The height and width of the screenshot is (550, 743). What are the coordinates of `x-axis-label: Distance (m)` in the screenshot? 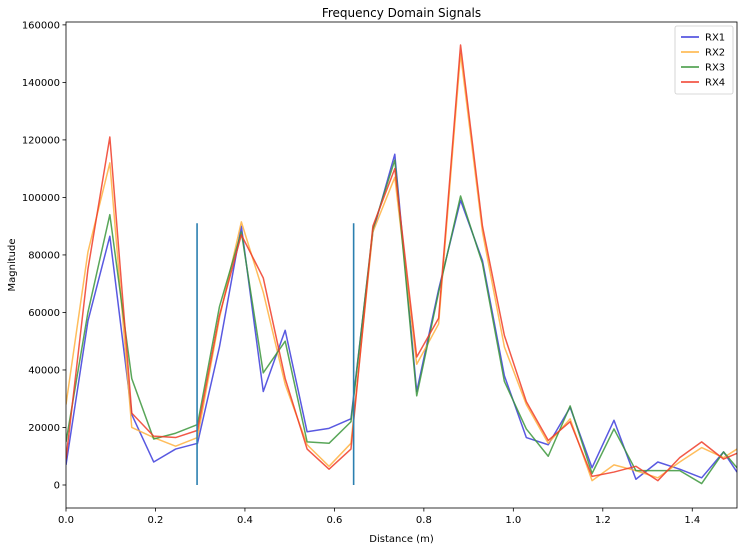 It's located at (401, 539).